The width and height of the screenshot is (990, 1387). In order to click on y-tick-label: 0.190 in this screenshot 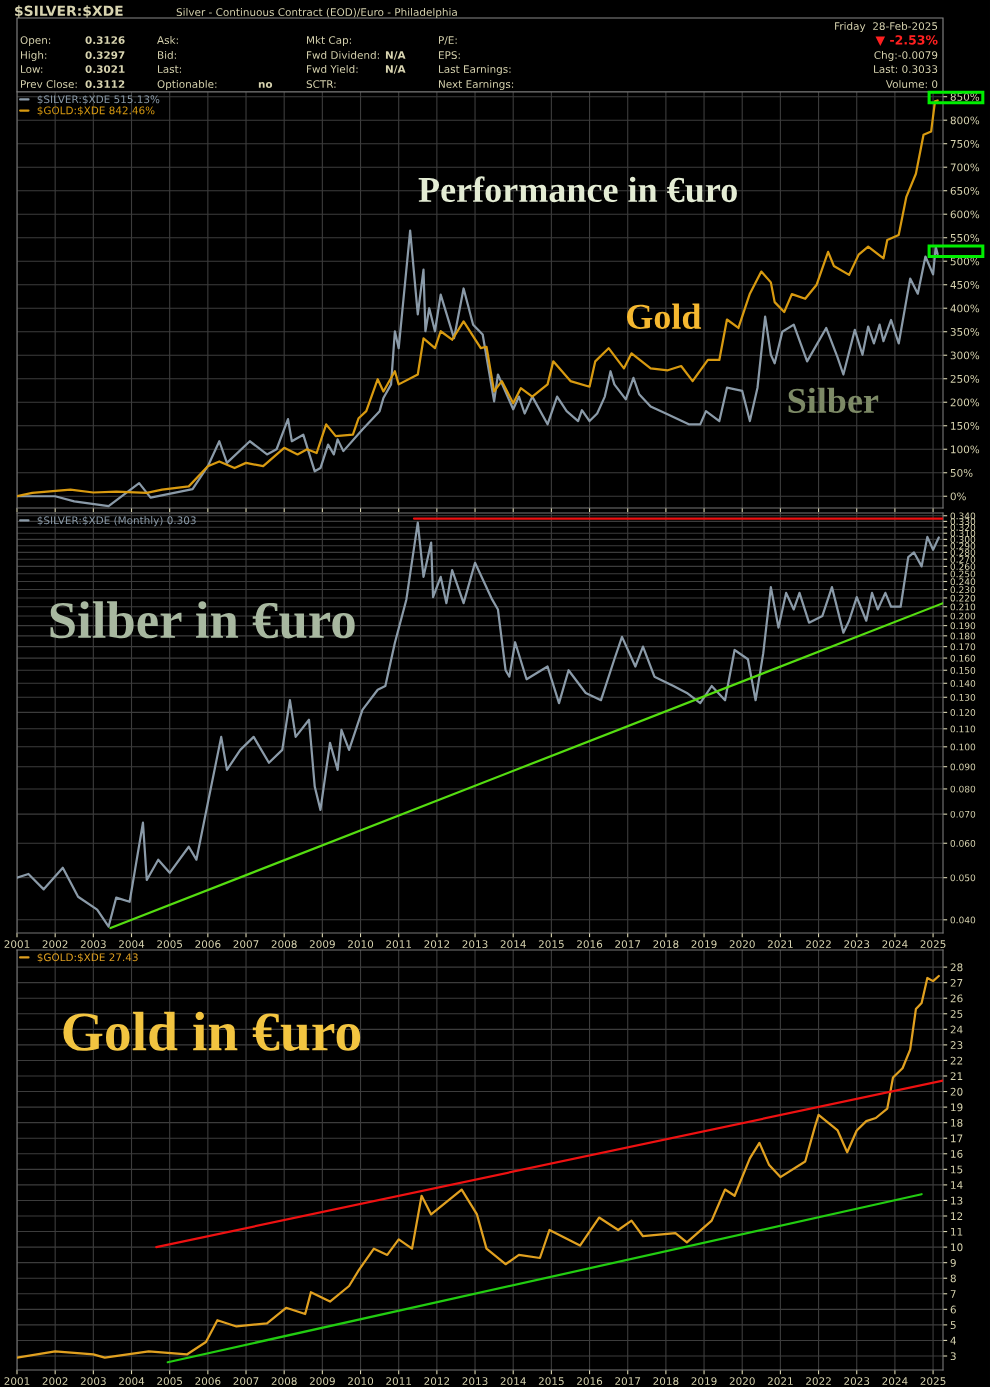, I will do `click(963, 626)`.